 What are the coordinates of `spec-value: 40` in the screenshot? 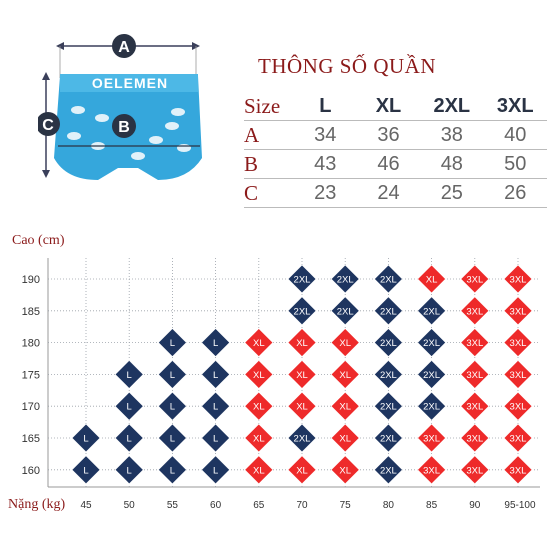 It's located at (515, 135).